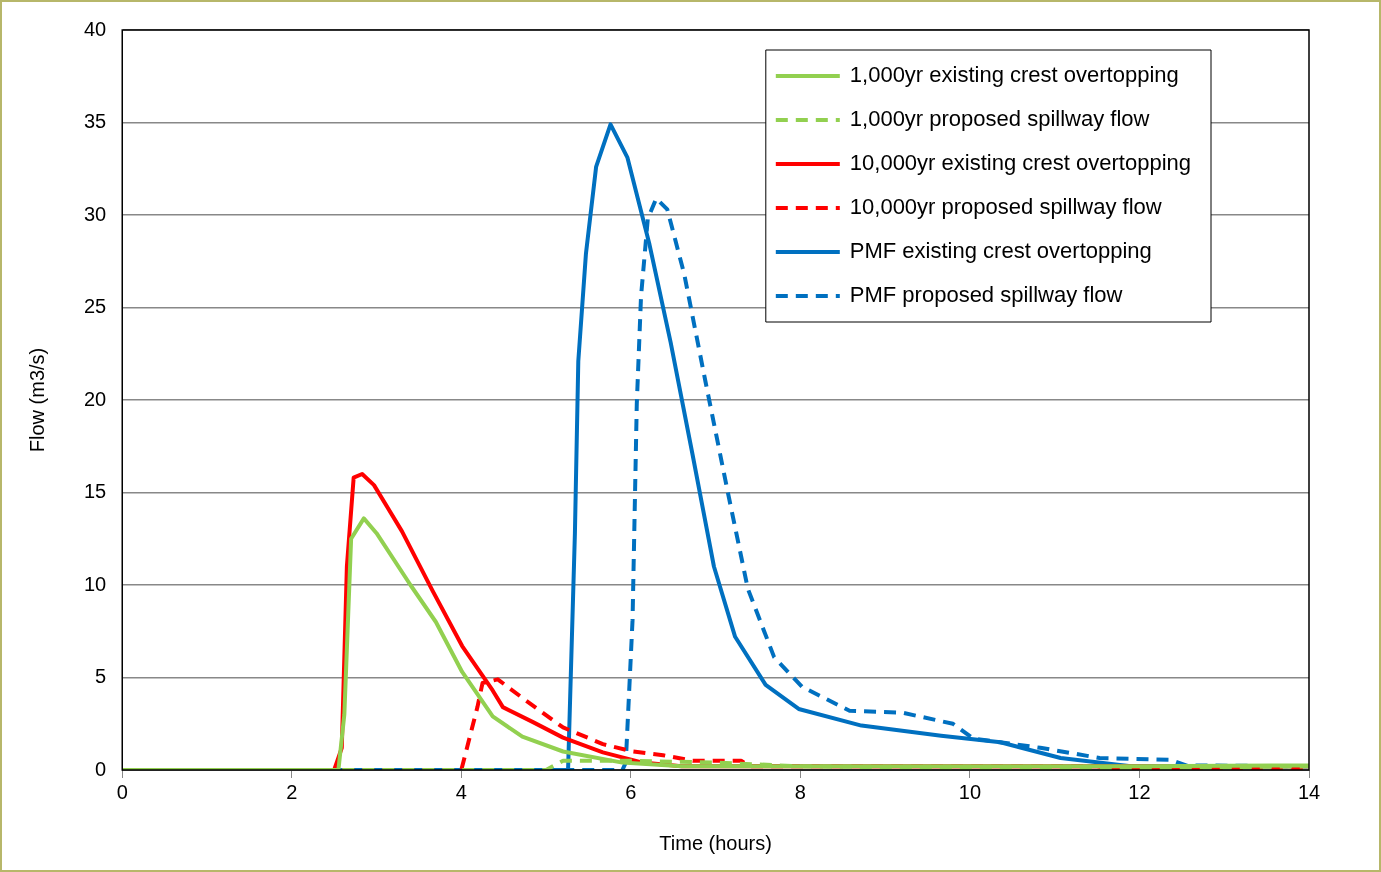 Image resolution: width=1381 pixels, height=872 pixels. Describe the element at coordinates (101, 768) in the screenshot. I see `y-tick-label: 0` at that location.